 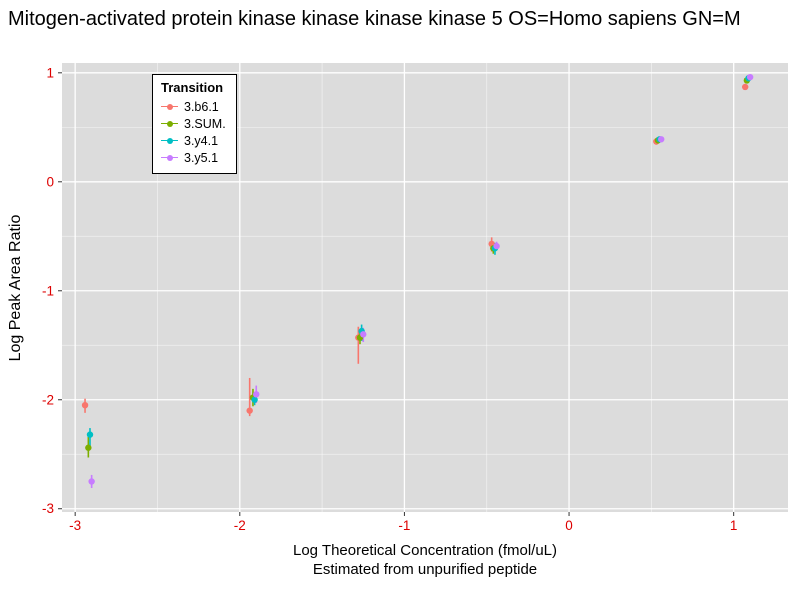 I want to click on x-axis-sublabel: Estimated from unpurified peptide, so click(x=425, y=569).